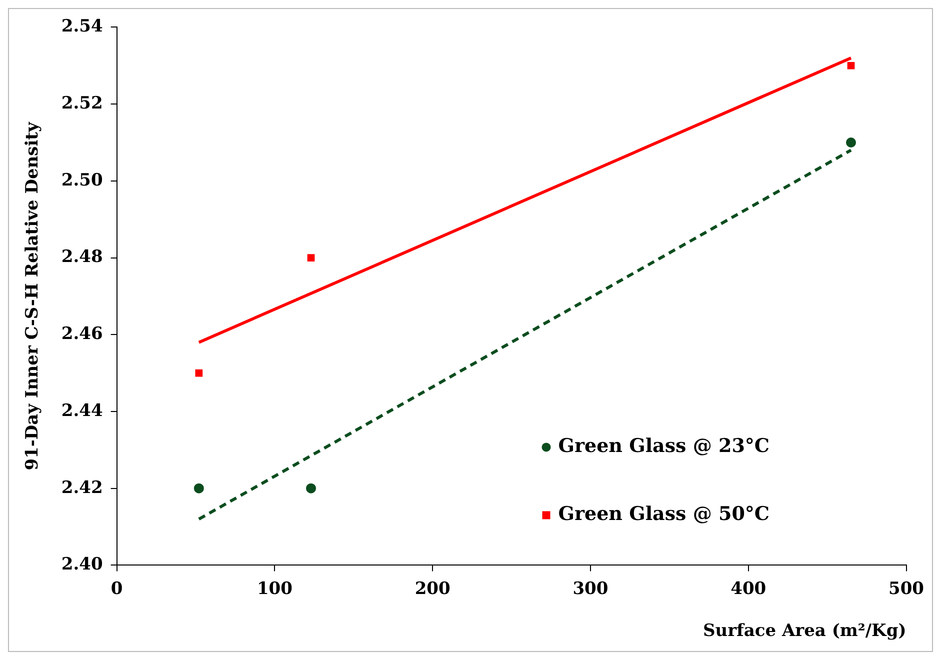 The width and height of the screenshot is (941, 660). What do you see at coordinates (116, 588) in the screenshot?
I see `x-tick-label: 0` at bounding box center [116, 588].